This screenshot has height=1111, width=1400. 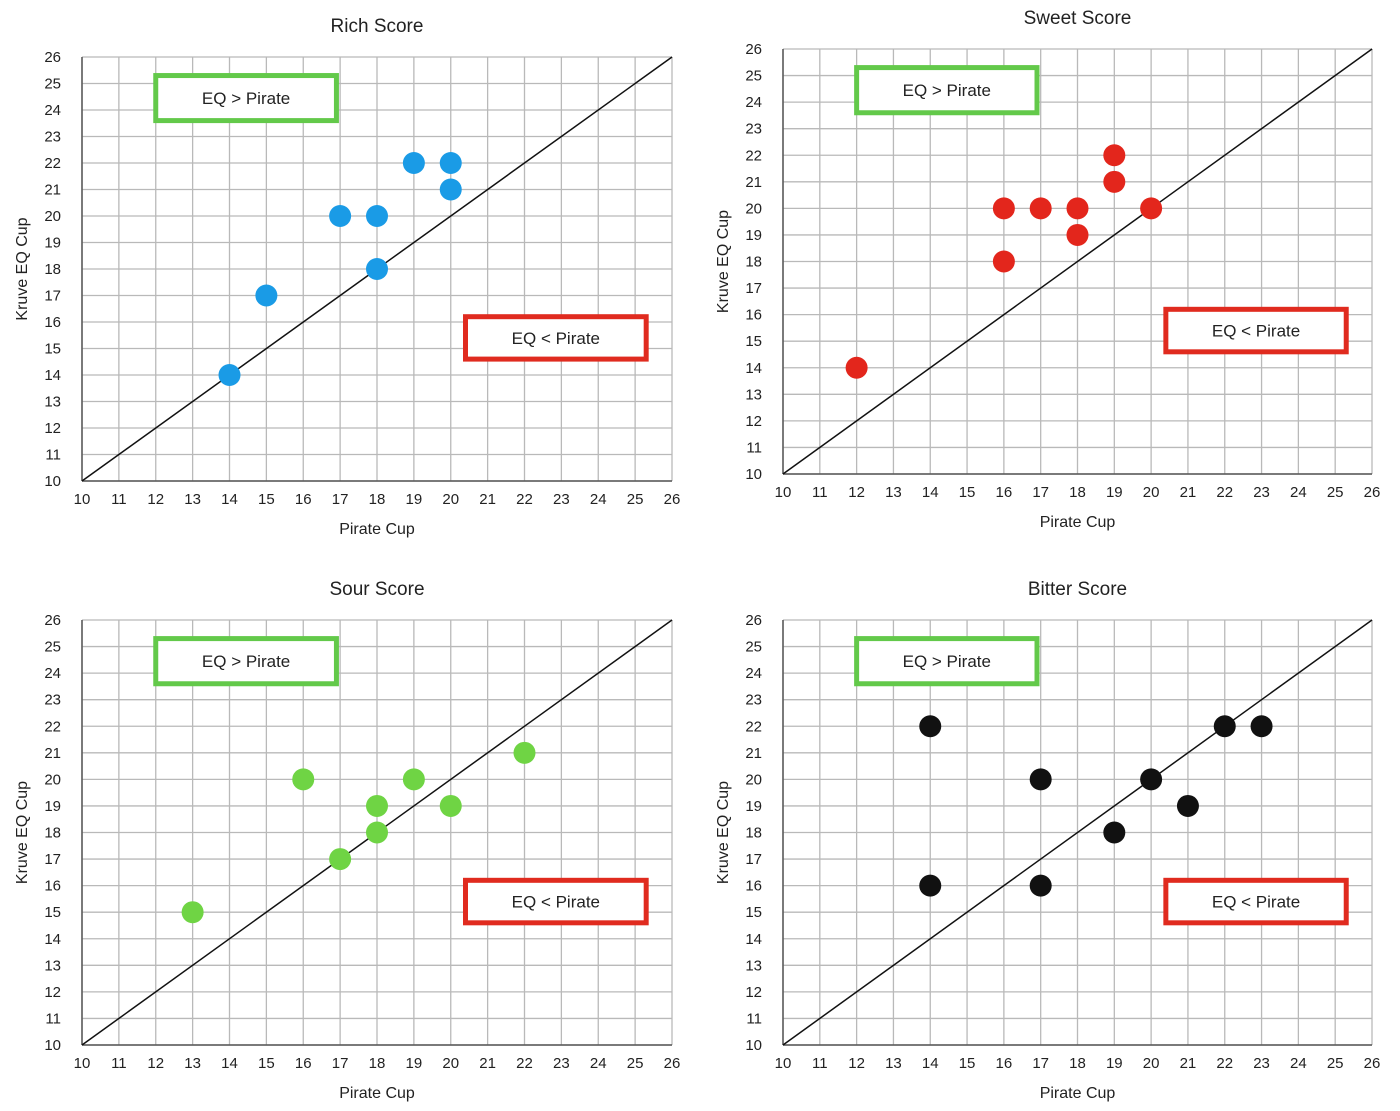 I want to click on rich-score-x-tick-label: 21, so click(x=487, y=499).